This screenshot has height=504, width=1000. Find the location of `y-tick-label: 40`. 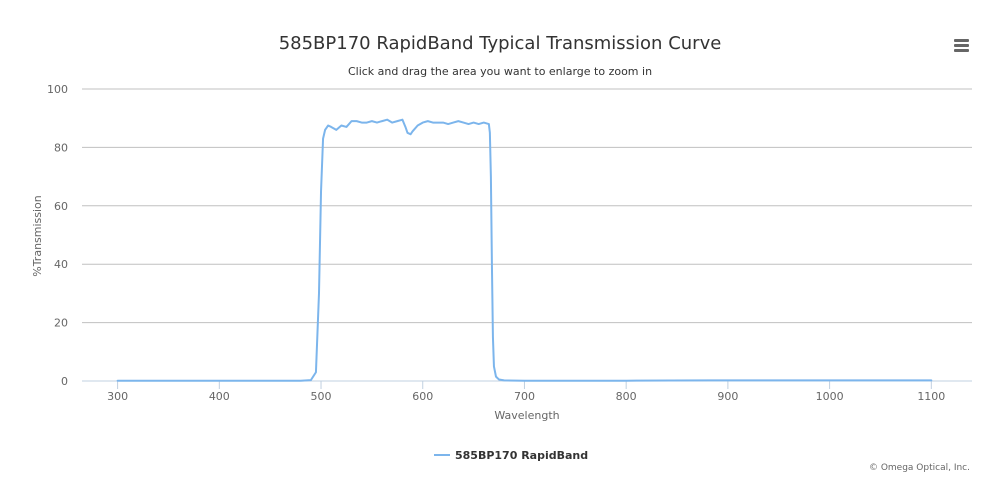

y-tick-label: 40 is located at coordinates (61, 264).